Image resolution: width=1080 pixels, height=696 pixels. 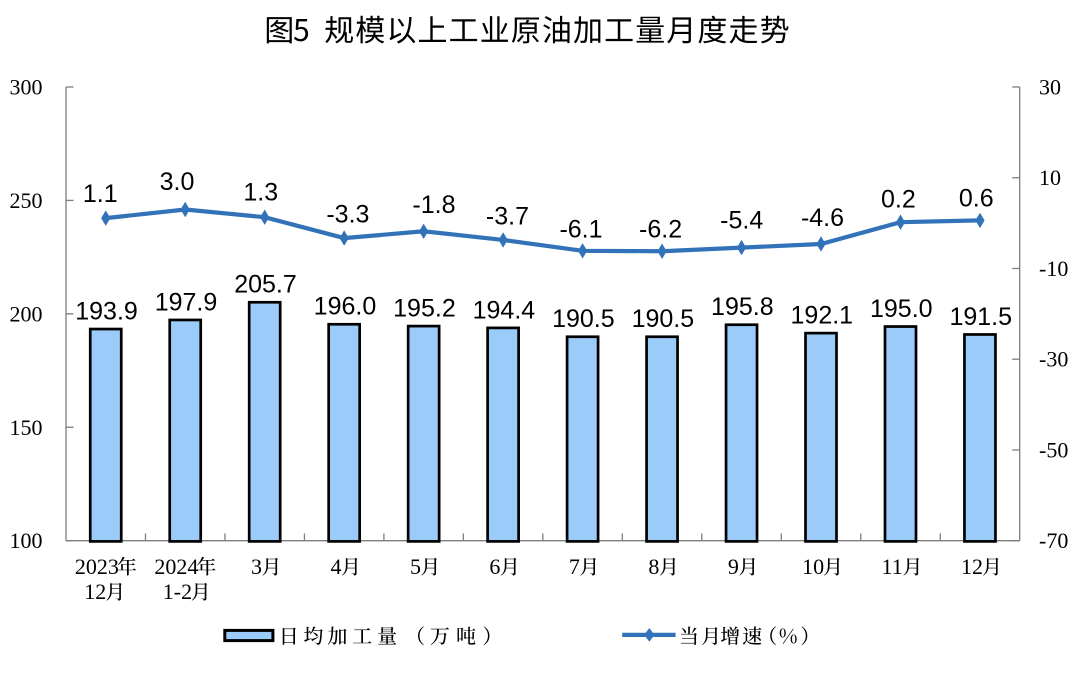 What do you see at coordinates (186, 302) in the screenshot?
I see `svg-text: 197.9` at bounding box center [186, 302].